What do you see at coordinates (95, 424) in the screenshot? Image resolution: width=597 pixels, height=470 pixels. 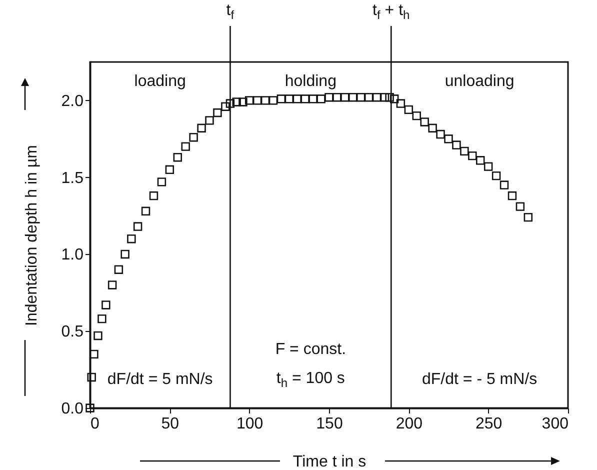 I see `x-tick-label: 0` at bounding box center [95, 424].